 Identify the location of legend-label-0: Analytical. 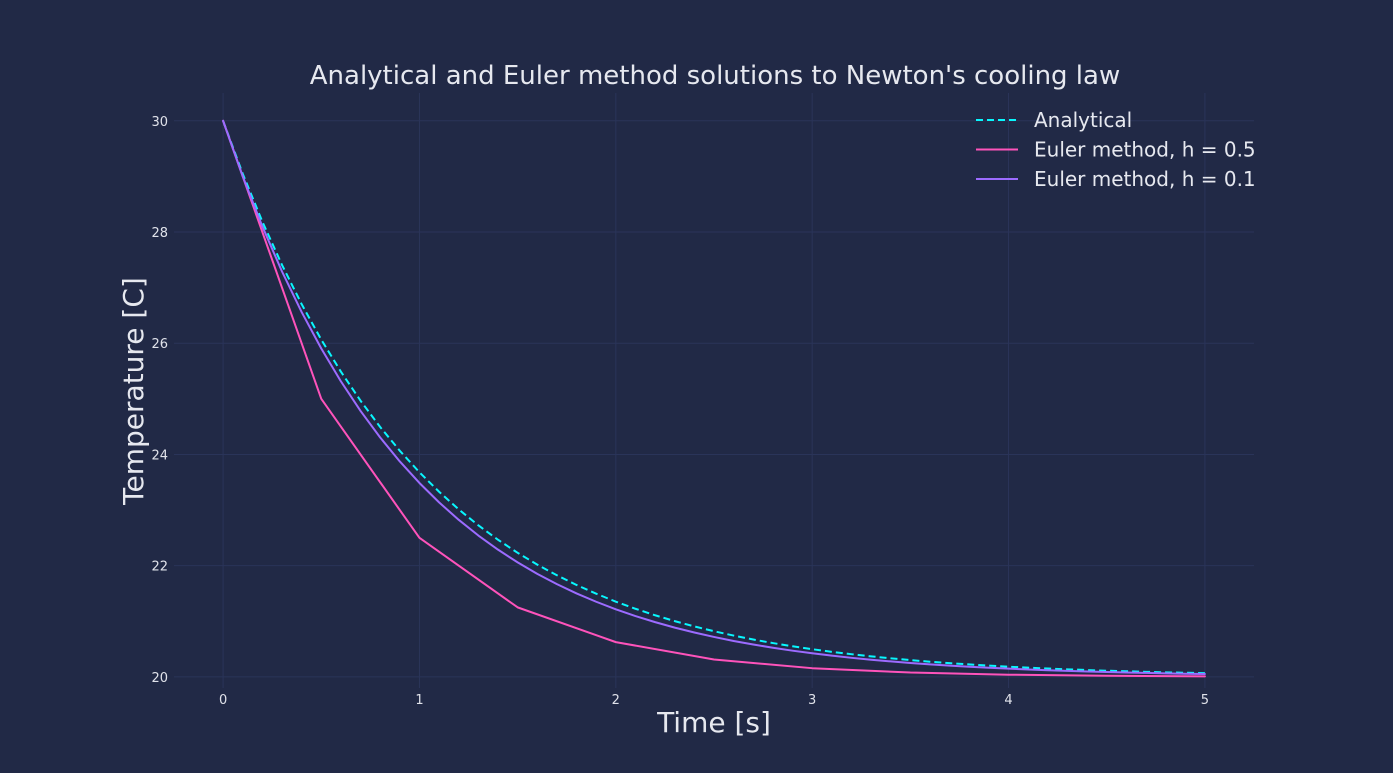
(1083, 120).